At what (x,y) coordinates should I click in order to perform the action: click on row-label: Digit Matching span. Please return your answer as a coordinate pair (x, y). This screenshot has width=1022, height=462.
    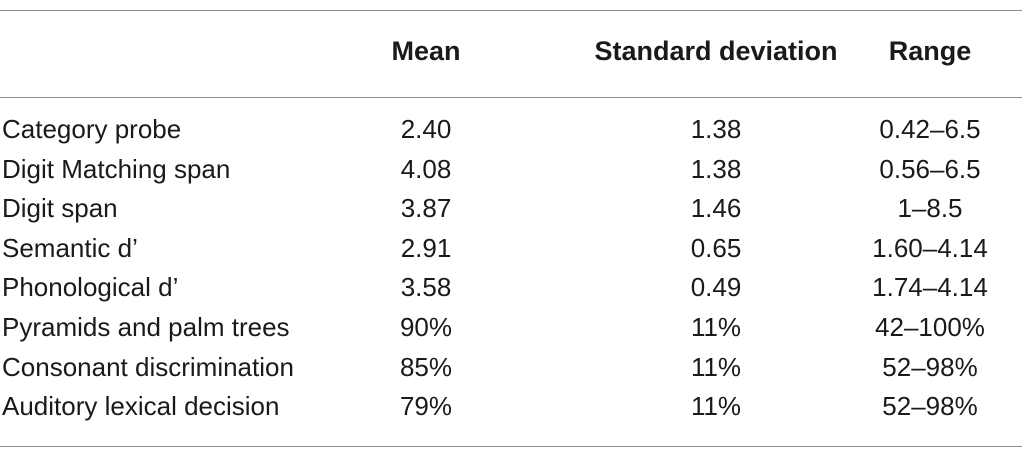
    Looking at the image, I should click on (116, 168).